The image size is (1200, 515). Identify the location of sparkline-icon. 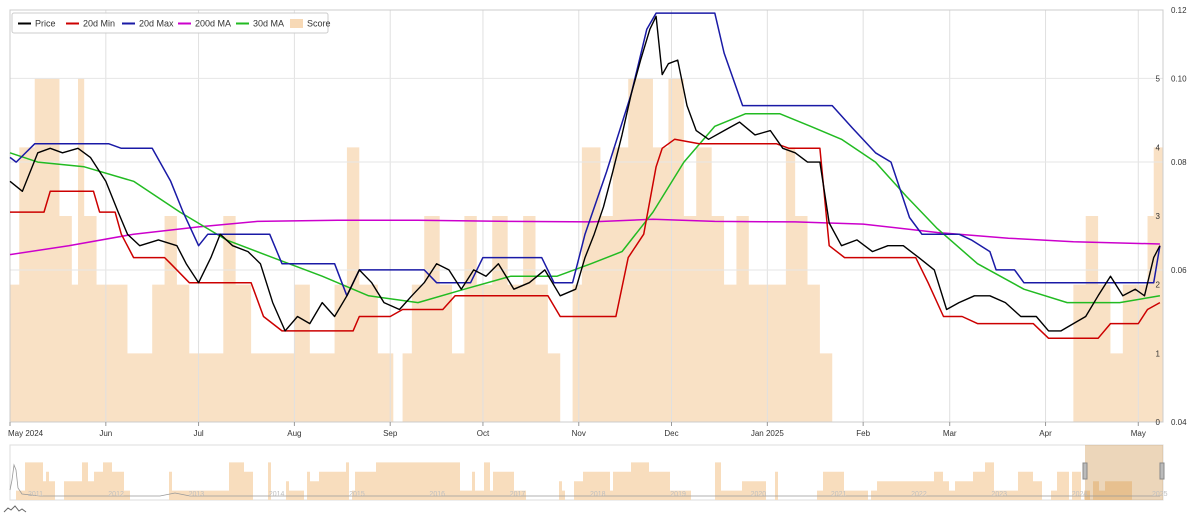
(15, 509).